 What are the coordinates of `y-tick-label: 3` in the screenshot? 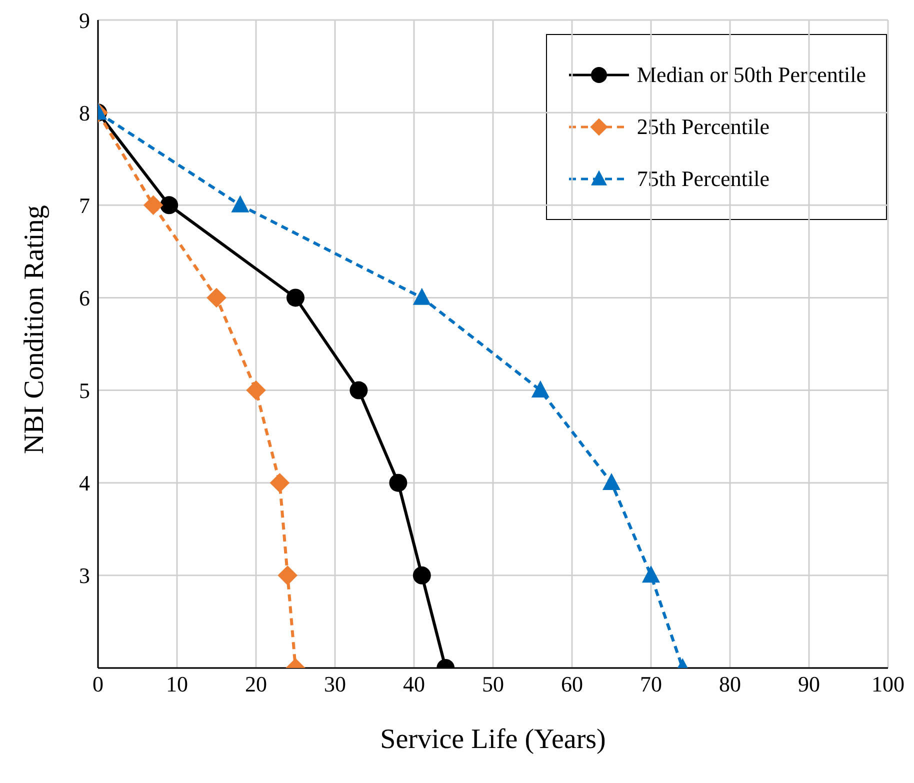 It's located at (84, 575).